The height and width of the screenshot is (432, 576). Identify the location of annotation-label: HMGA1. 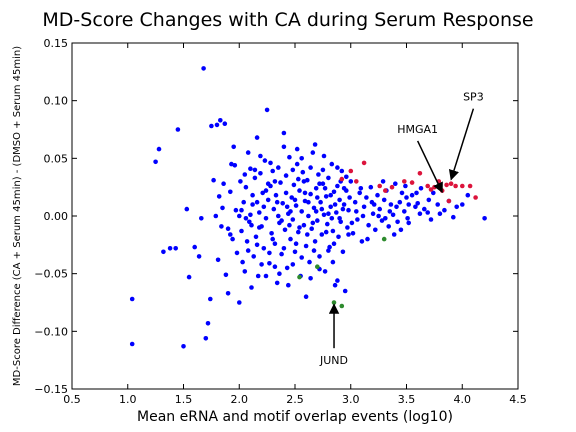
(417, 129).